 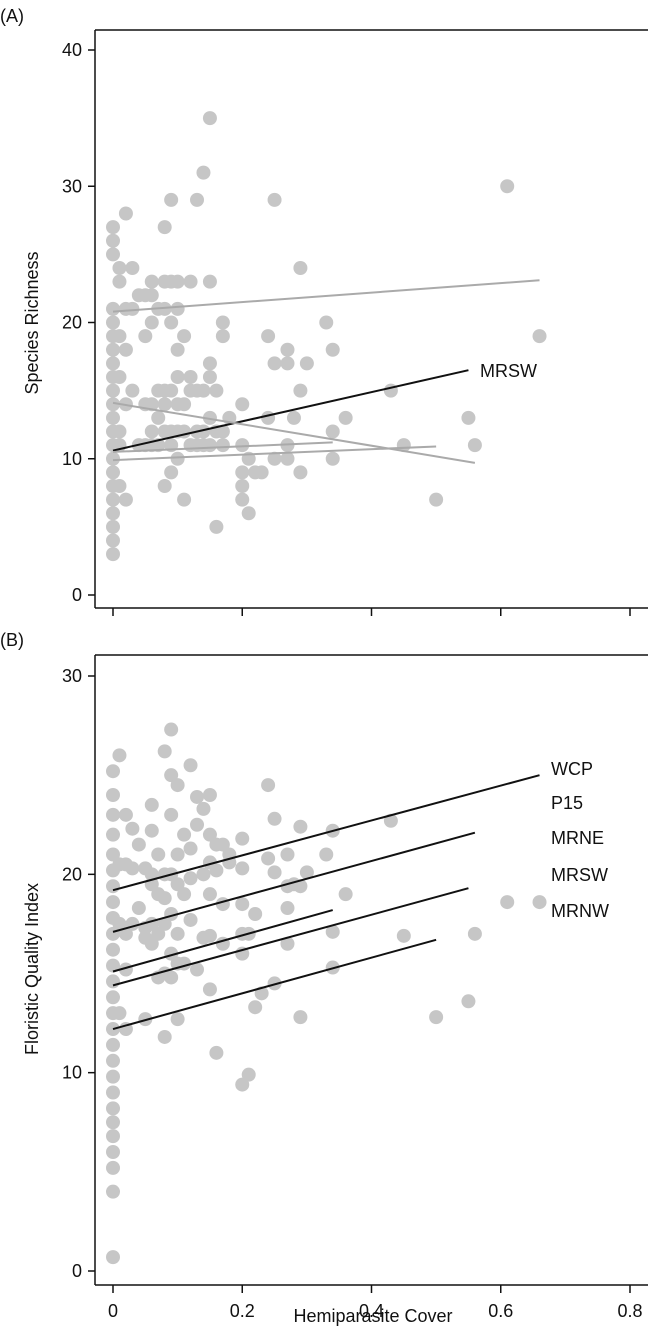 I want to click on panel-b-x-ticks: 0 0.2 0.4 0.6 0.8, so click(x=375, y=1303).